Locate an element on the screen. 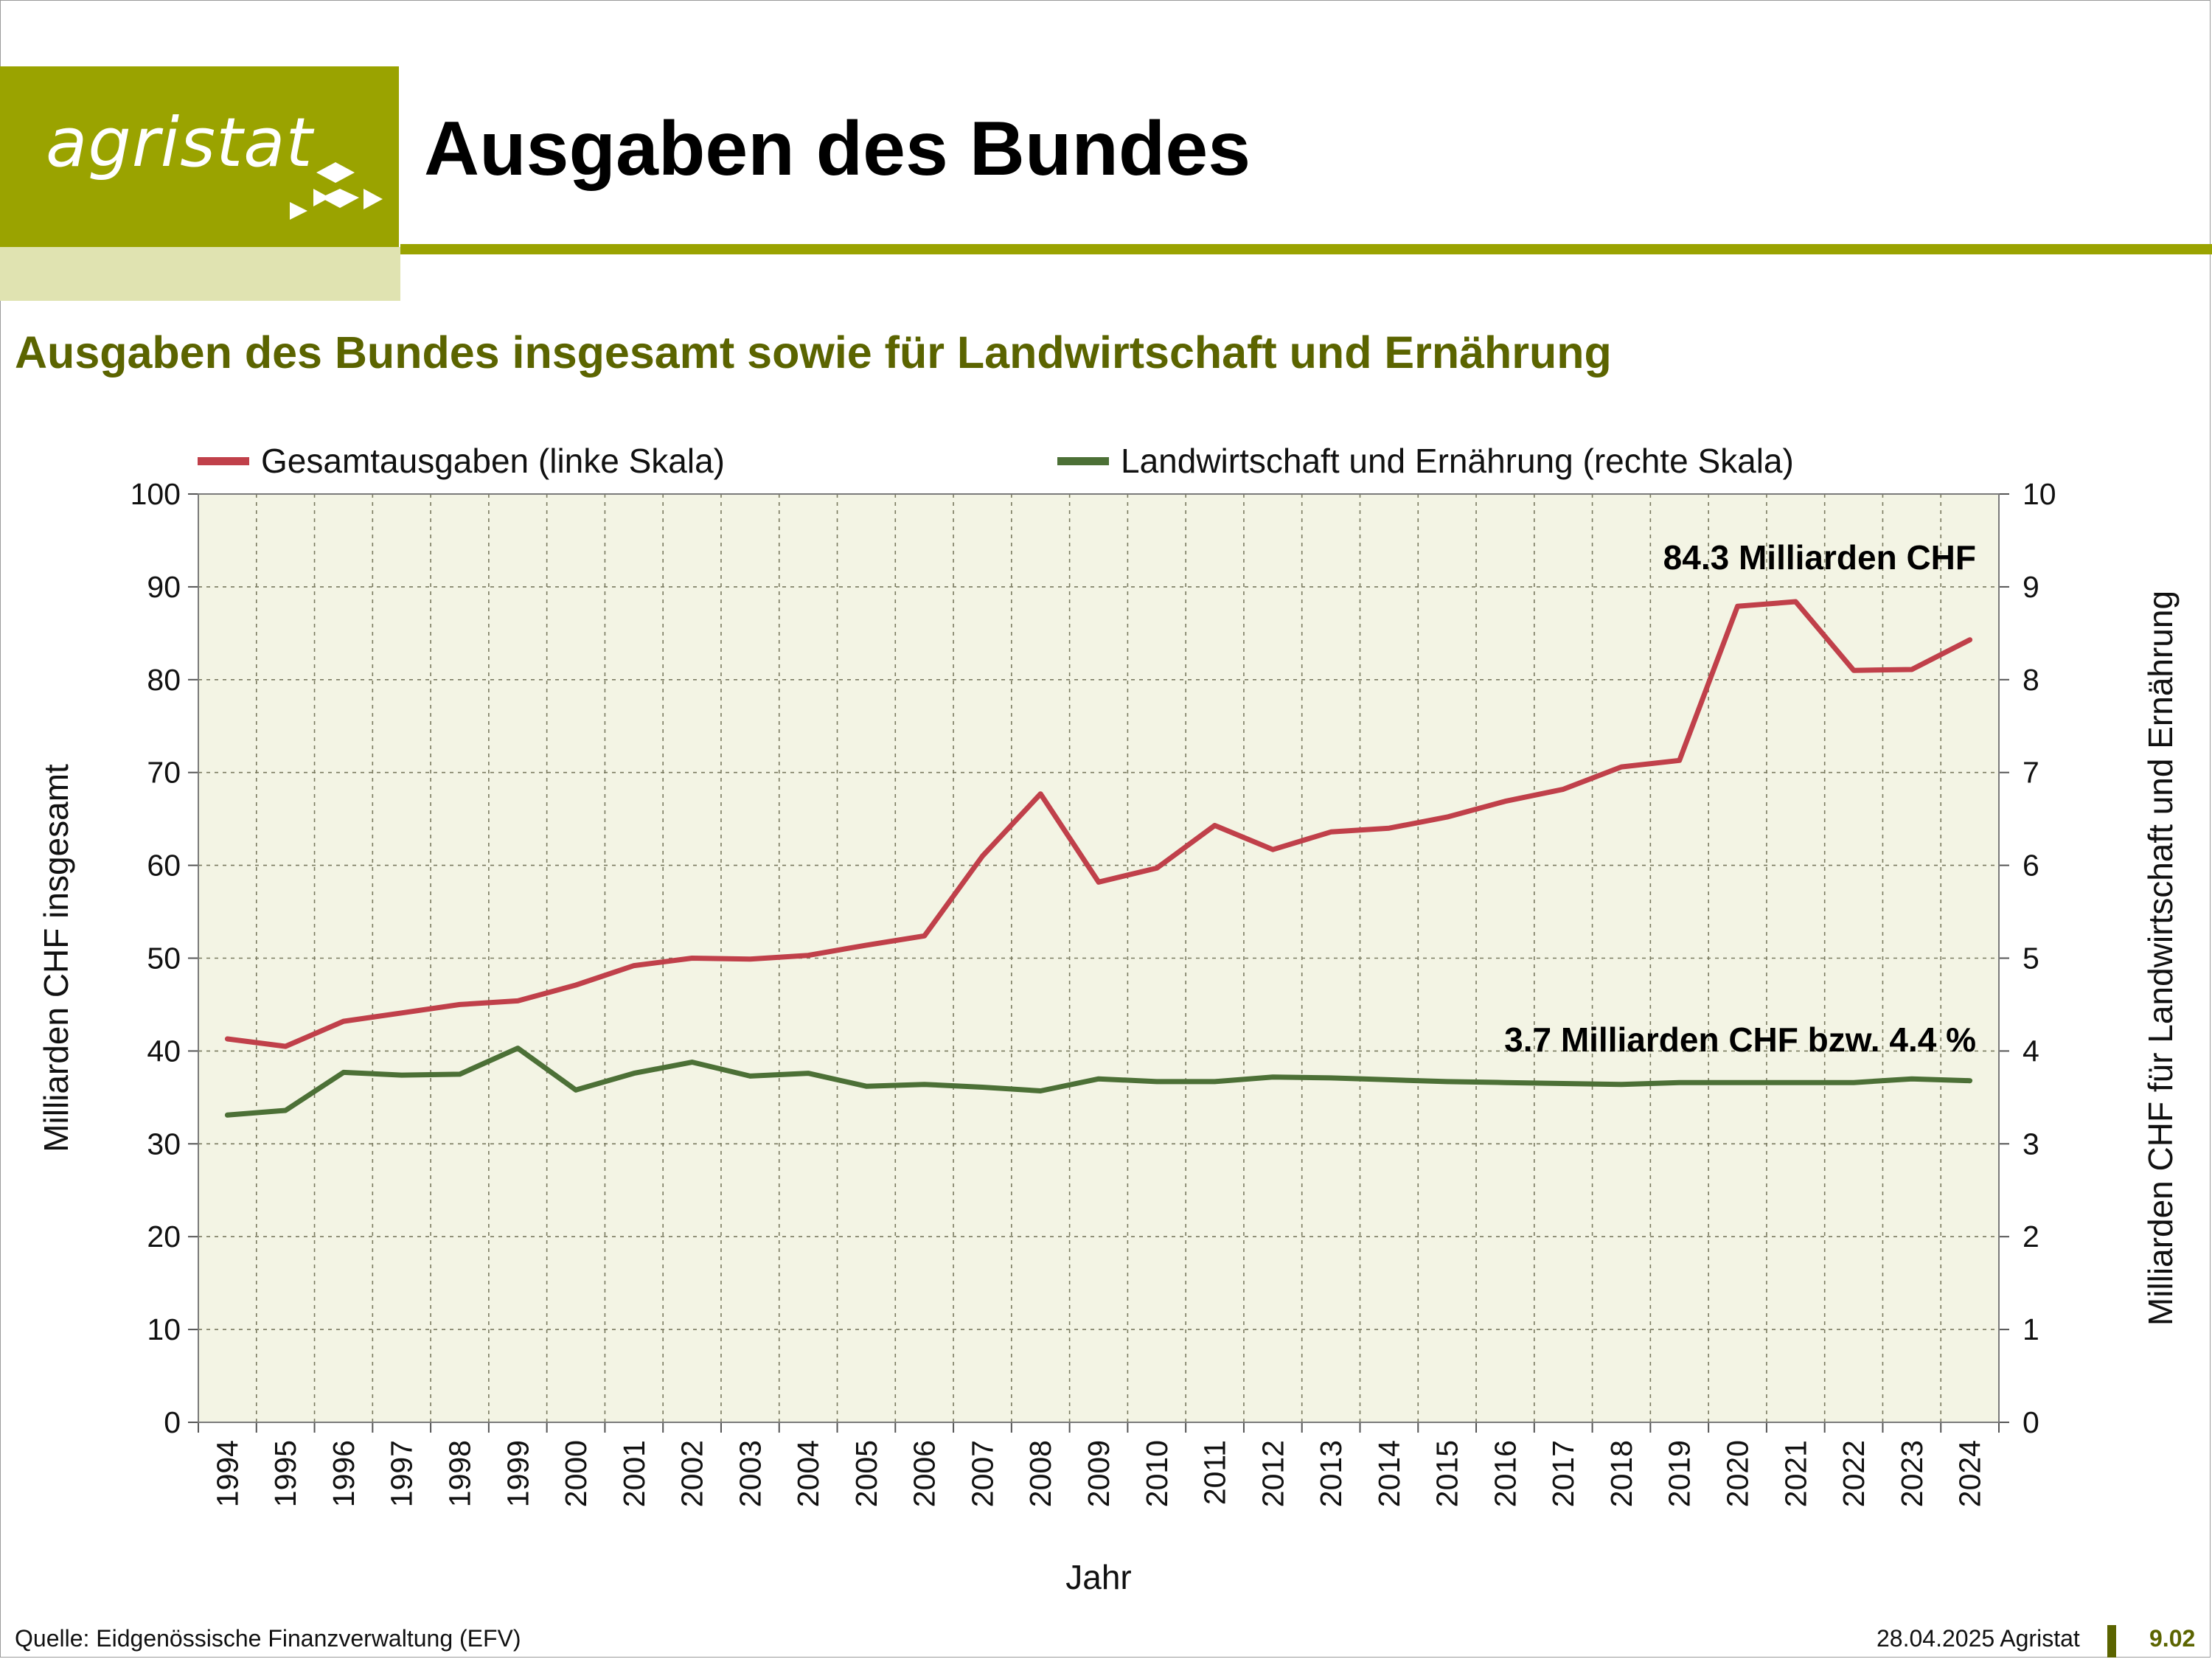 This screenshot has width=2212, height=1659. y-tick-label-right: 3 is located at coordinates (2031, 1144).